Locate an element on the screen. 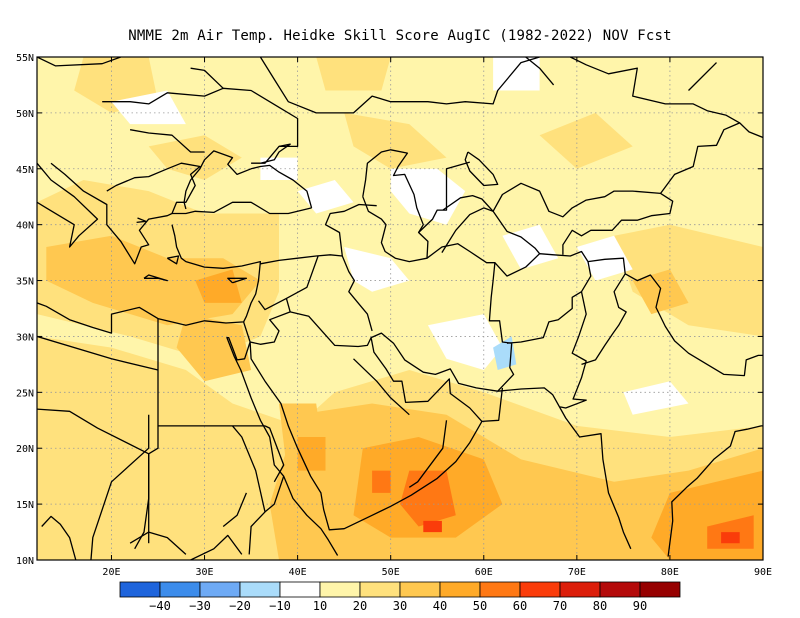 The height and width of the screenshot is (618, 800). y-tick-label: 45N is located at coordinates (25, 170).